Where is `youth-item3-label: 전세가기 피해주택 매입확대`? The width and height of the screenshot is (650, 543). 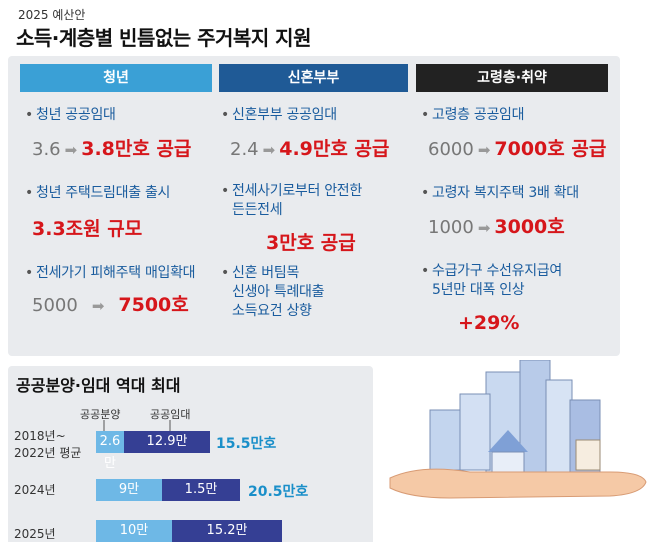
youth-item3-label: 전세가기 피해주택 매입확대 is located at coordinates (110, 273).